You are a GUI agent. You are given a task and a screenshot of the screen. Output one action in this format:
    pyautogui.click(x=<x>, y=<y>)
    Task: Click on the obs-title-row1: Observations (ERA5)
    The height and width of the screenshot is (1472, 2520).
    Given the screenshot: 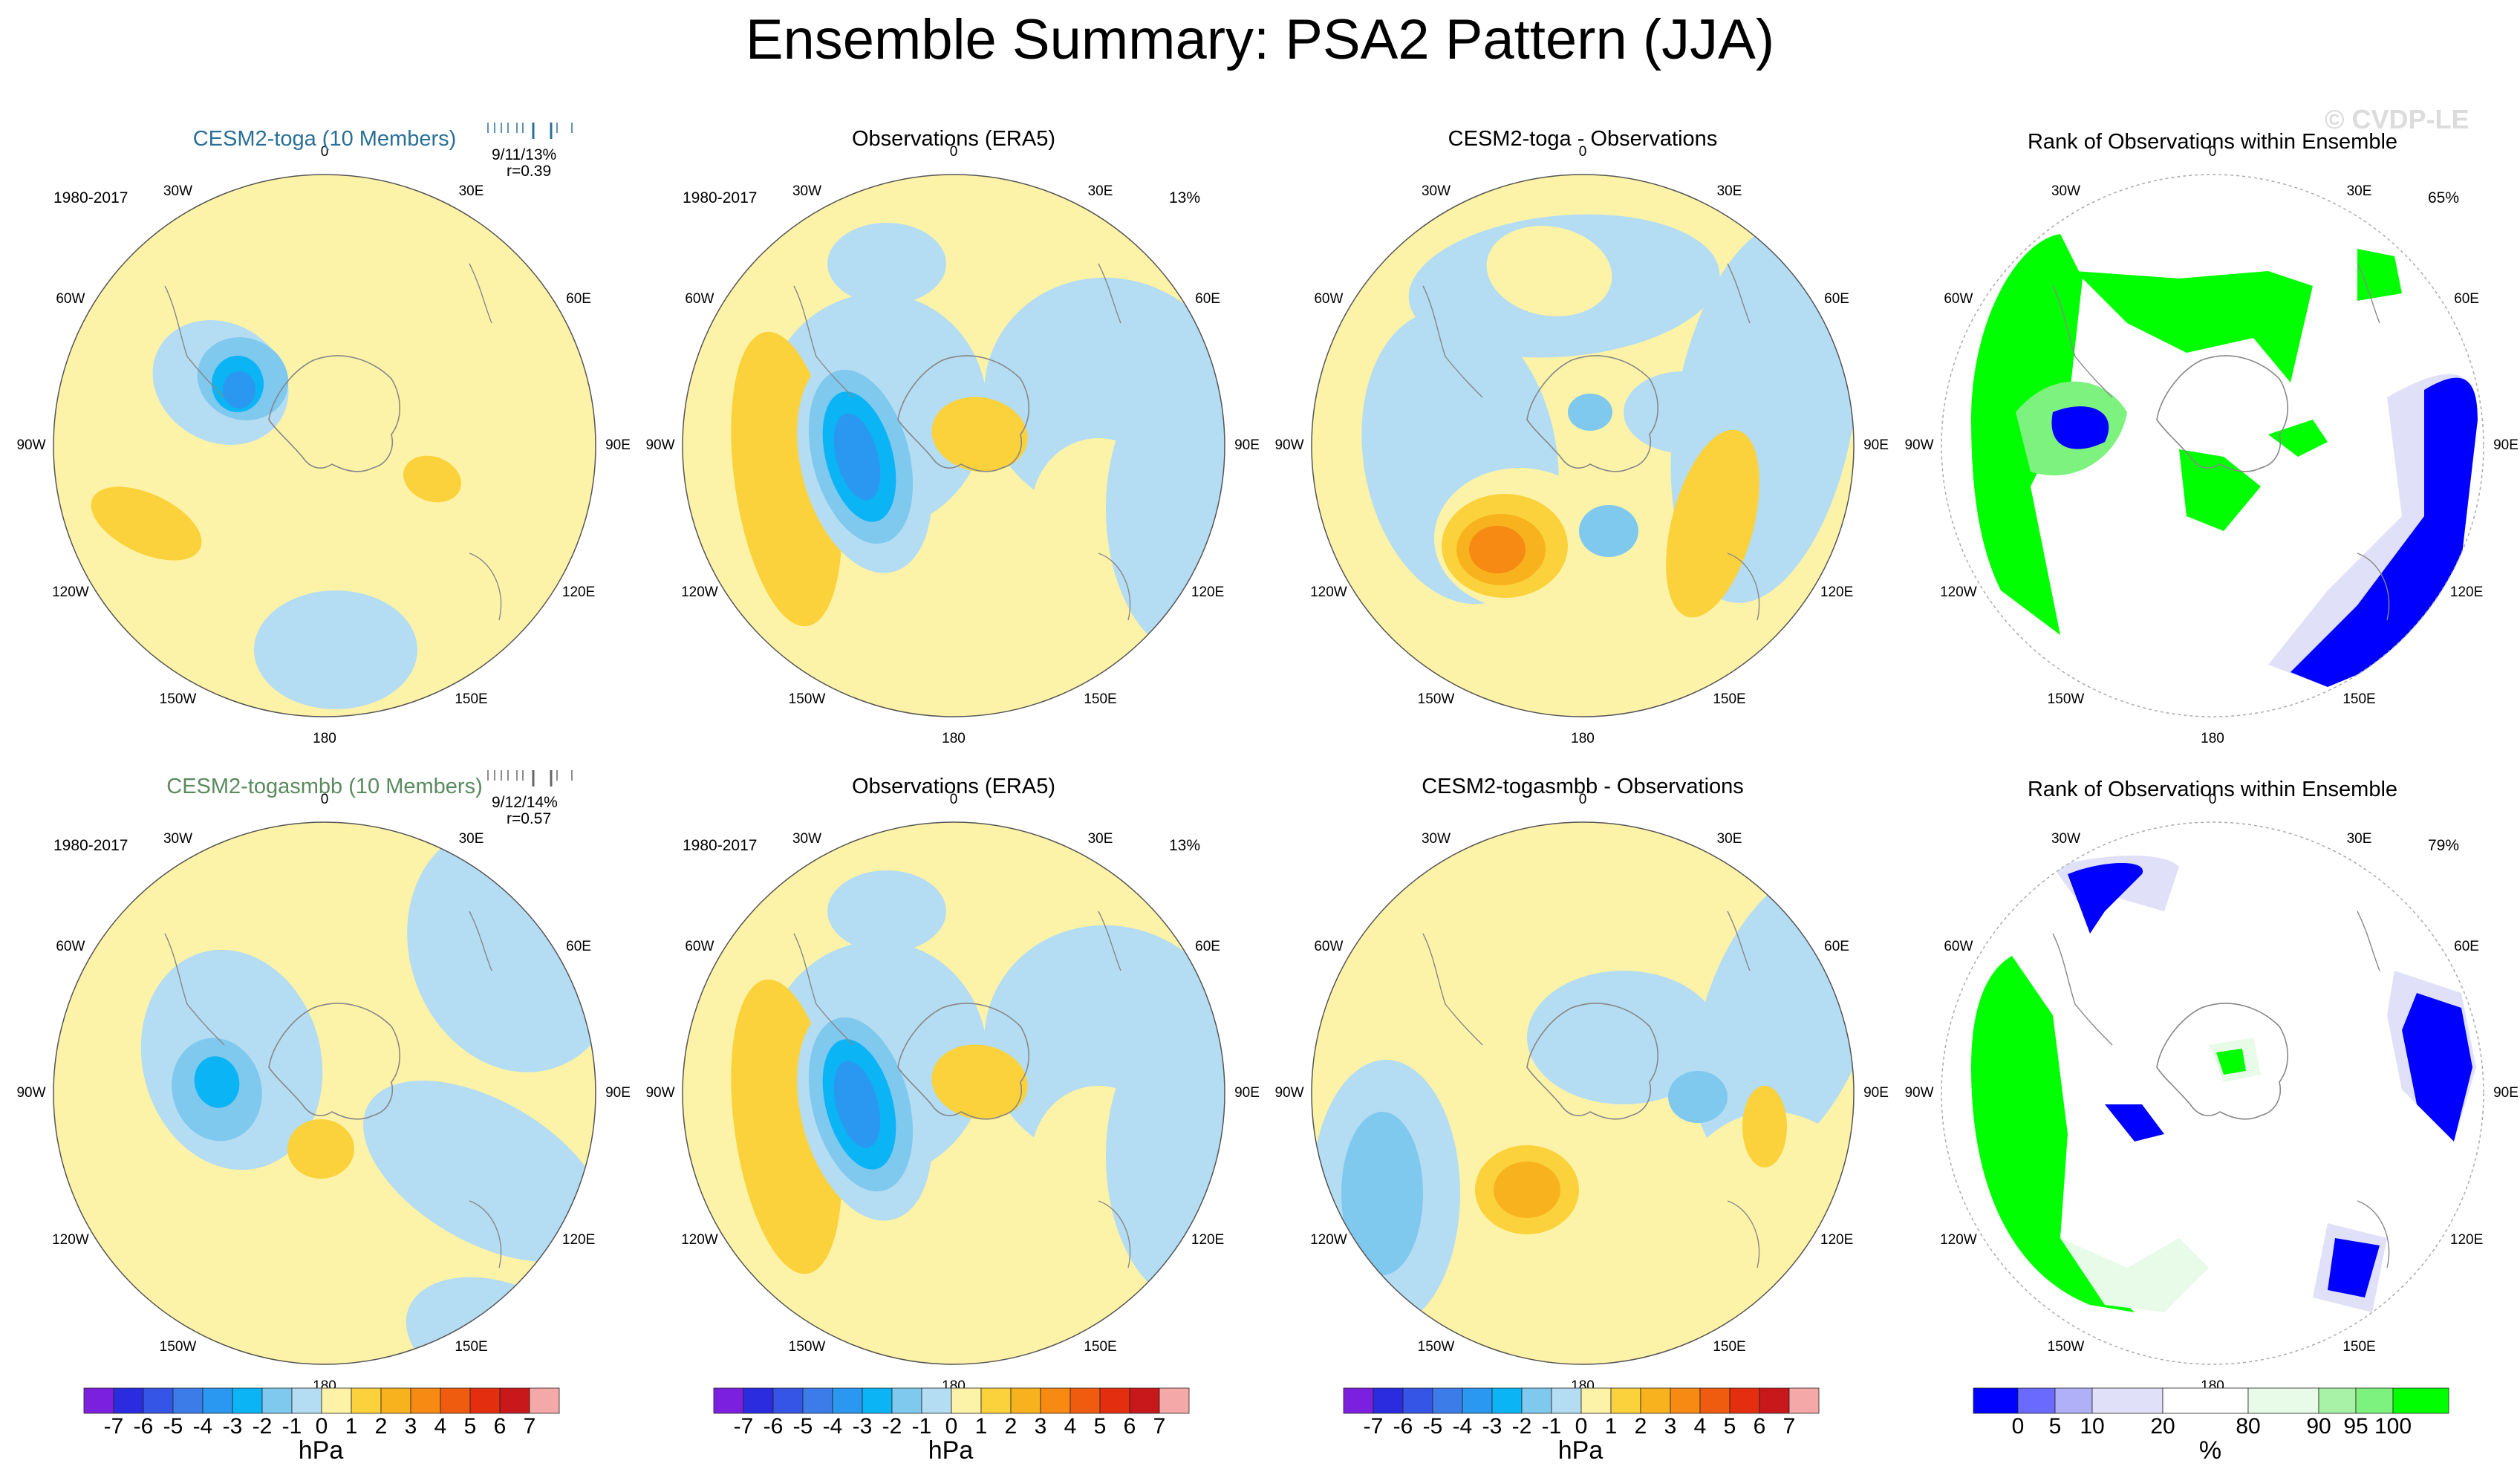 What is the action you would take?
    pyautogui.click(x=954, y=139)
    